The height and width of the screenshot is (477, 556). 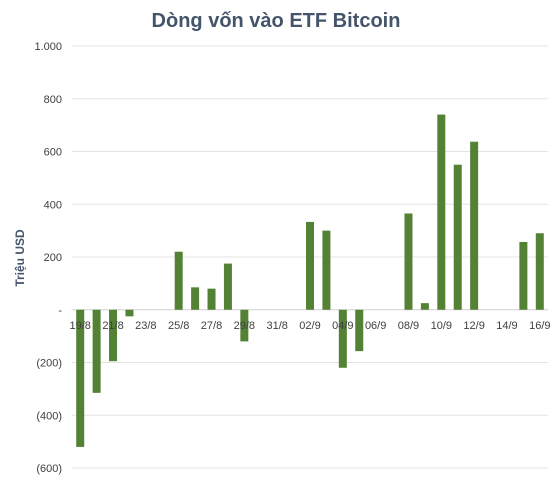 What do you see at coordinates (441, 326) in the screenshot?
I see `x-tick-label: 10/9` at bounding box center [441, 326].